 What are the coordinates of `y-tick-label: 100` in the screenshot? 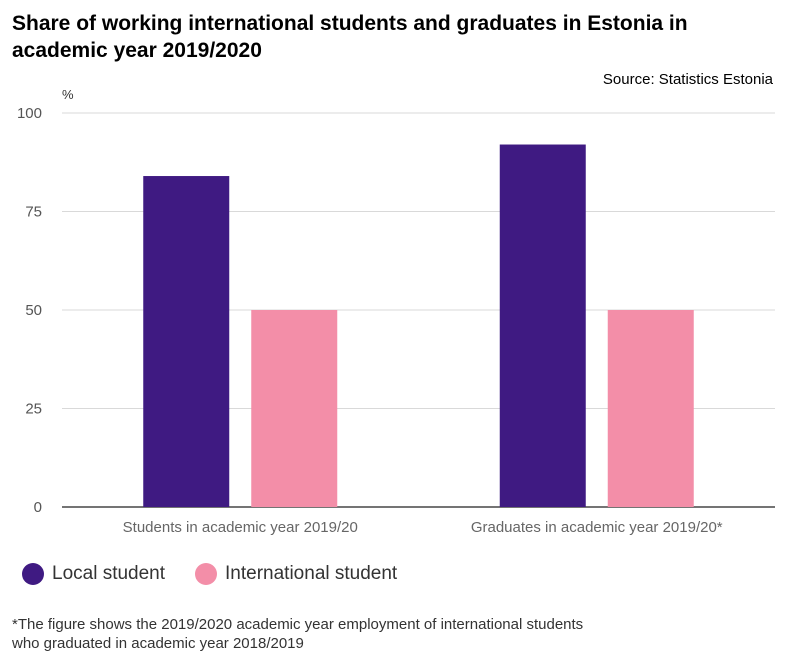 It's located at (29, 113).